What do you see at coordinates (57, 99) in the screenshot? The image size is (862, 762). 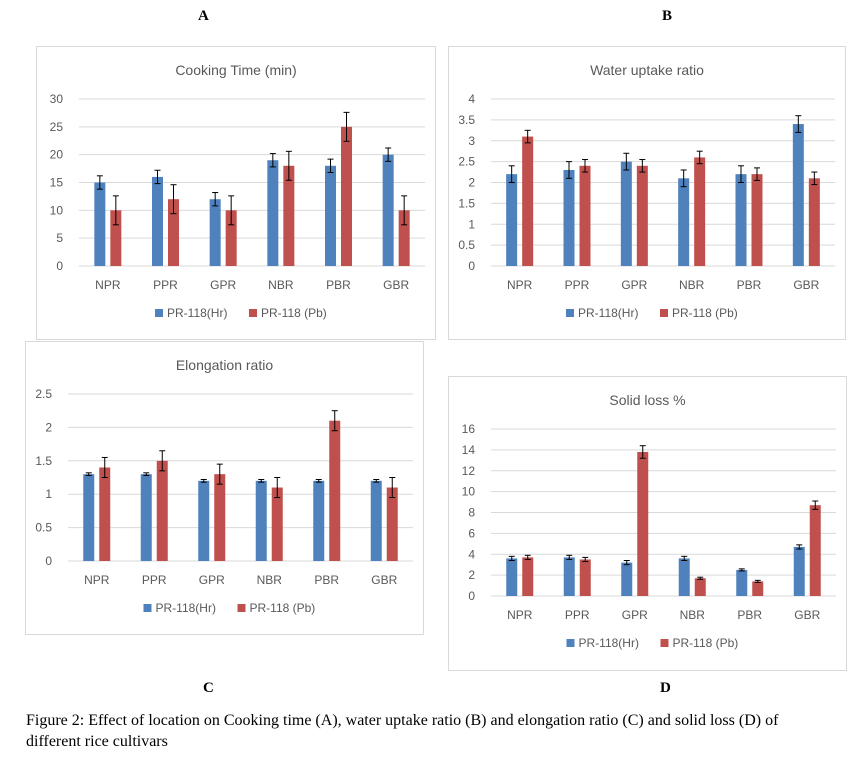 I see `y-tick-label: 30` at bounding box center [57, 99].